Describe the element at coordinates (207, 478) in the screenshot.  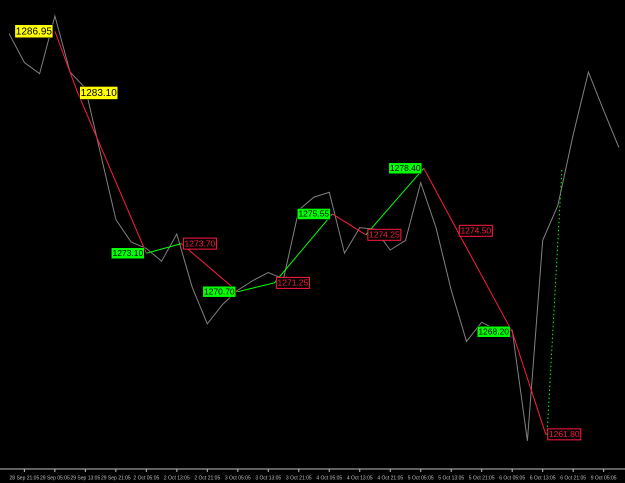
I see `x-tick-label: 2 Oct 21:05` at that location.